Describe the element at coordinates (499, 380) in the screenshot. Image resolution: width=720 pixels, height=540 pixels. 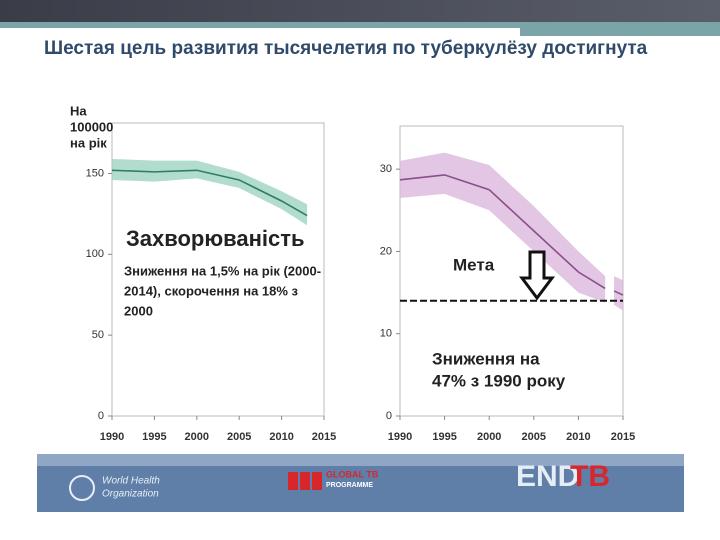
I see `annotation: 47% з 1990 року` at that location.